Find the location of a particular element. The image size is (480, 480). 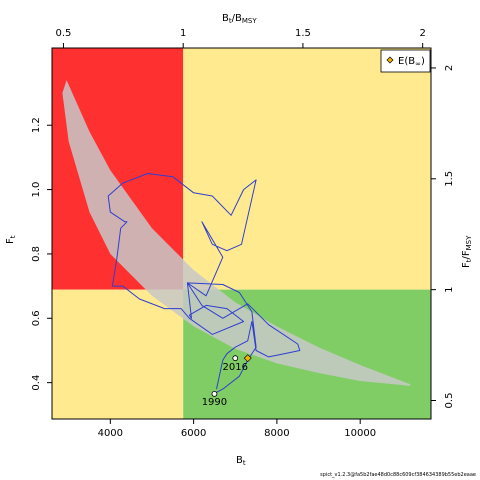

y-tick-label: 0.8 is located at coordinates (36, 254).